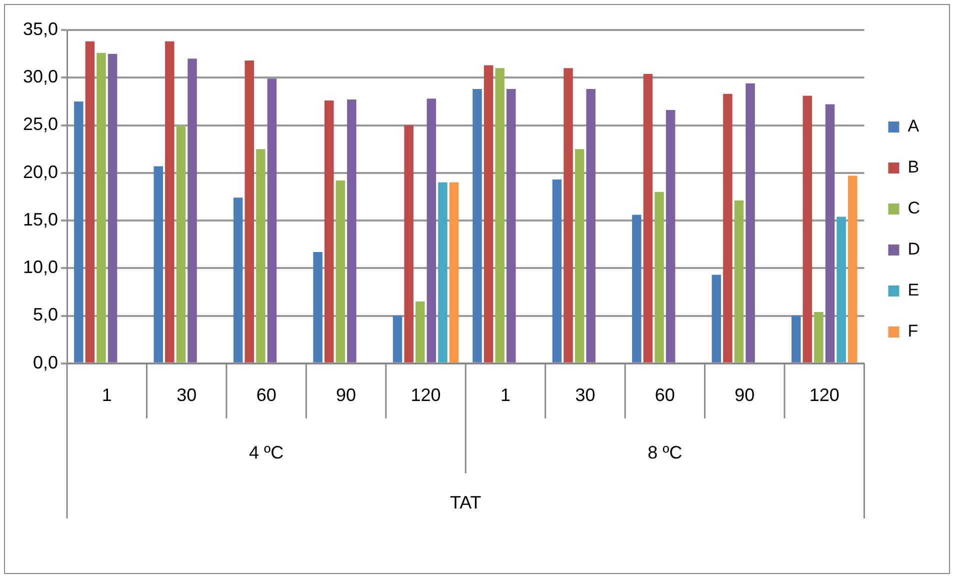 This screenshot has width=960, height=579. What do you see at coordinates (40, 219) in the screenshot?
I see `y-tick-label: 15,0` at bounding box center [40, 219].